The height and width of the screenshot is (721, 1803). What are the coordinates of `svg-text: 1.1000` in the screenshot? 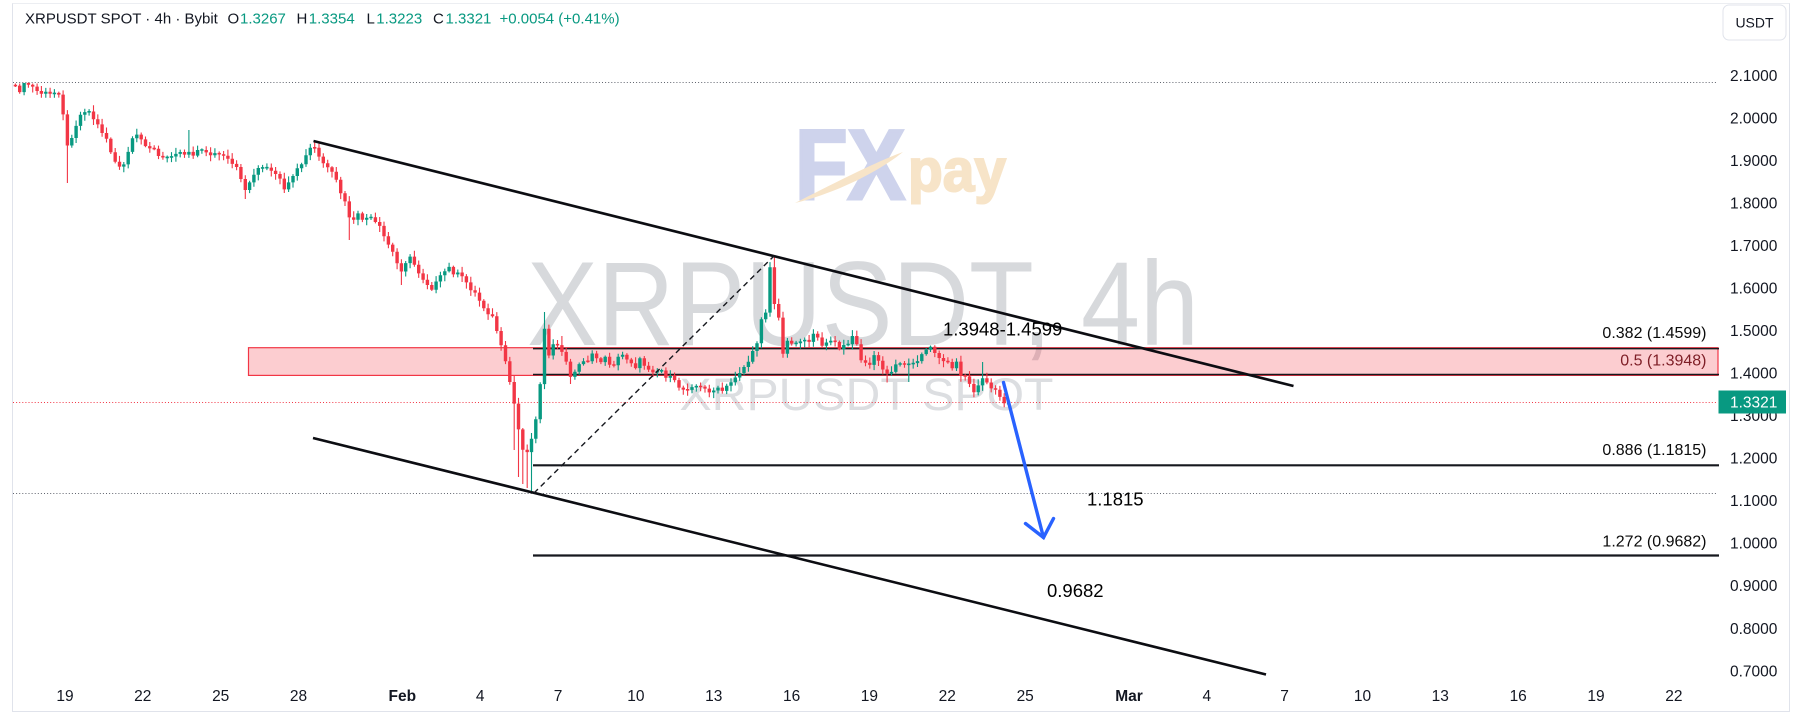 It's located at (1754, 501).